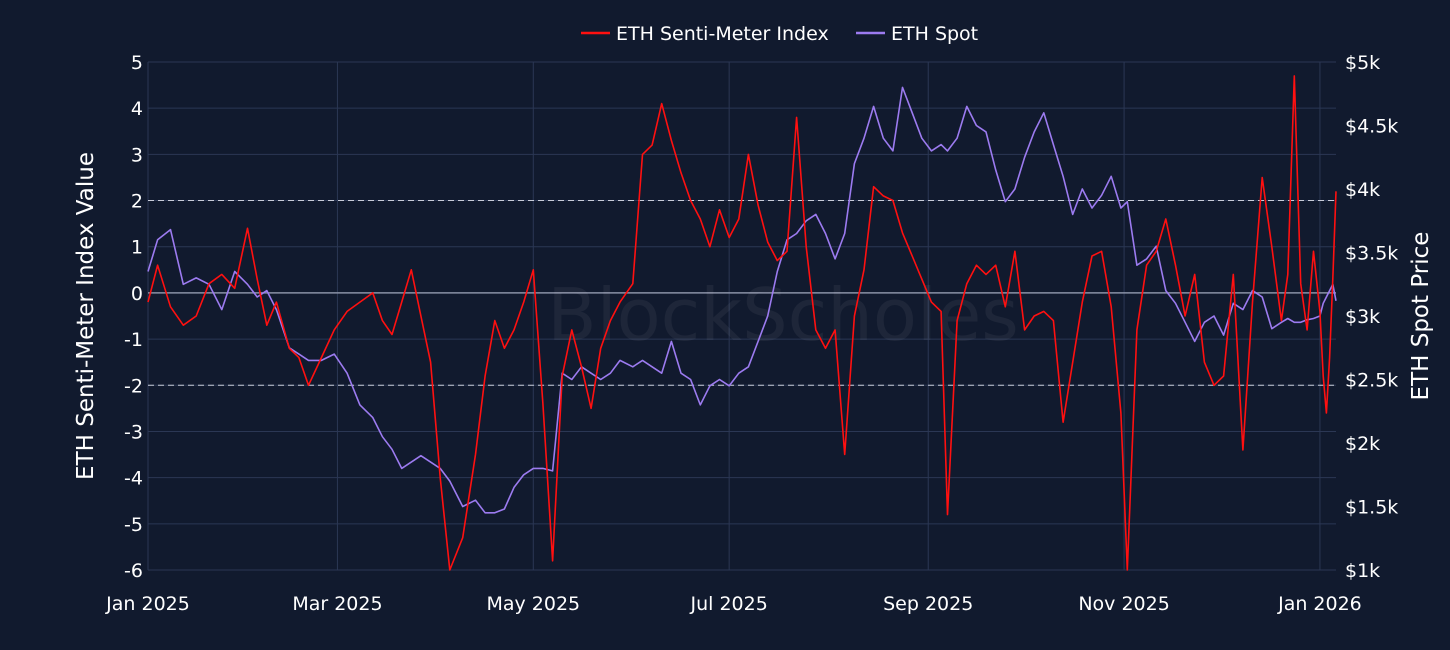  Describe the element at coordinates (728, 604) in the screenshot. I see `x-tick-label: Jul 2025` at that location.